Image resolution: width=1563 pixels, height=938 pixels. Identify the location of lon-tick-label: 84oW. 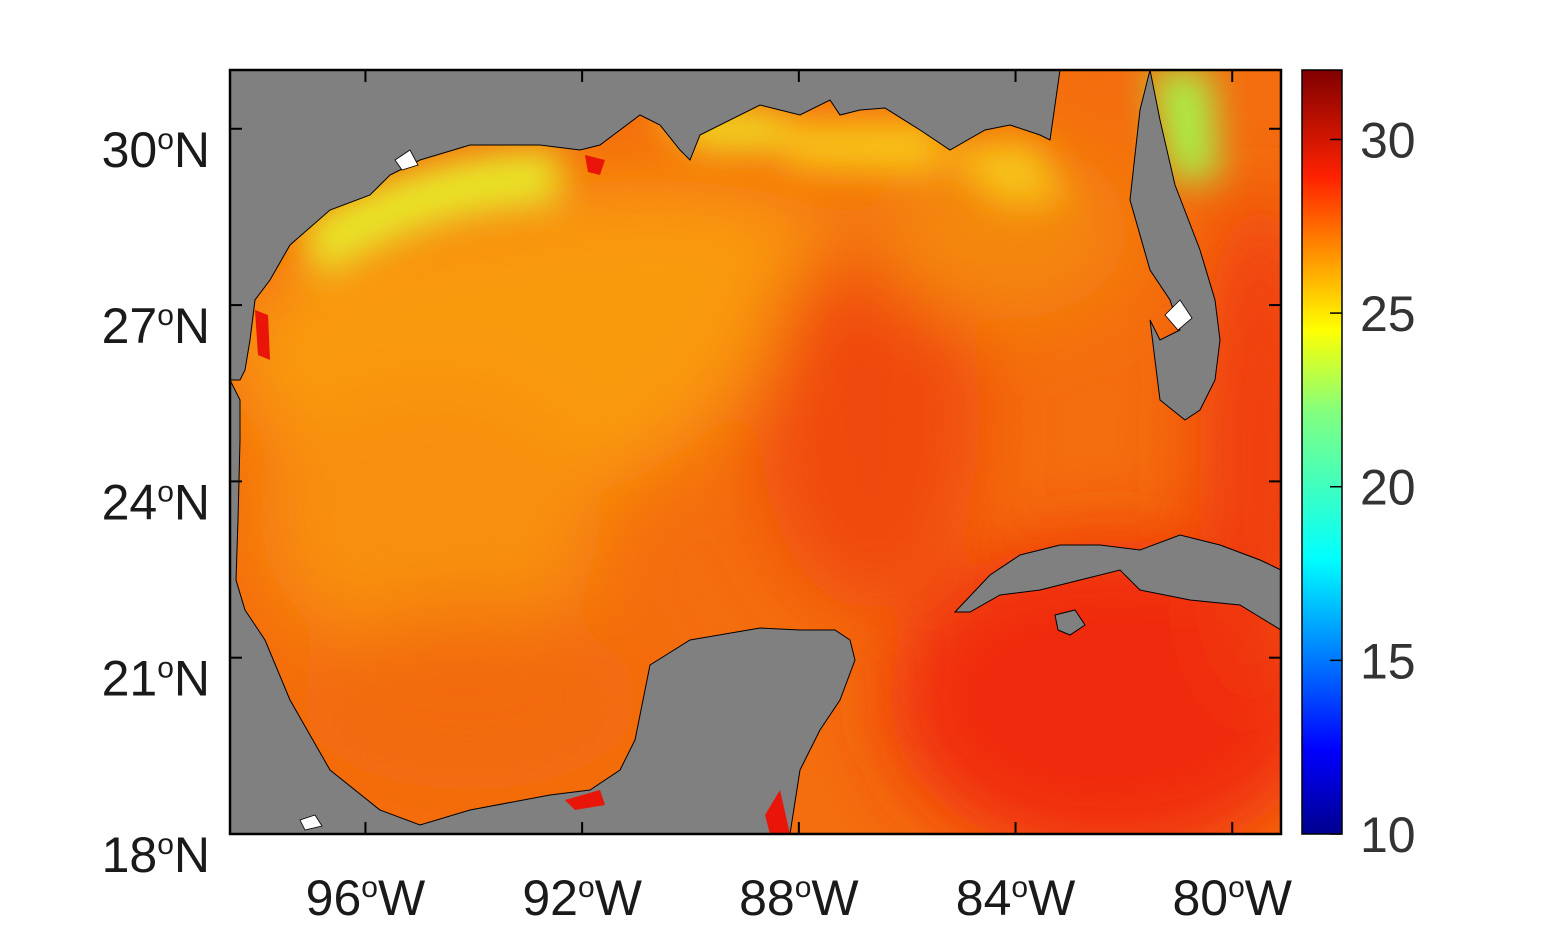
(1016, 898).